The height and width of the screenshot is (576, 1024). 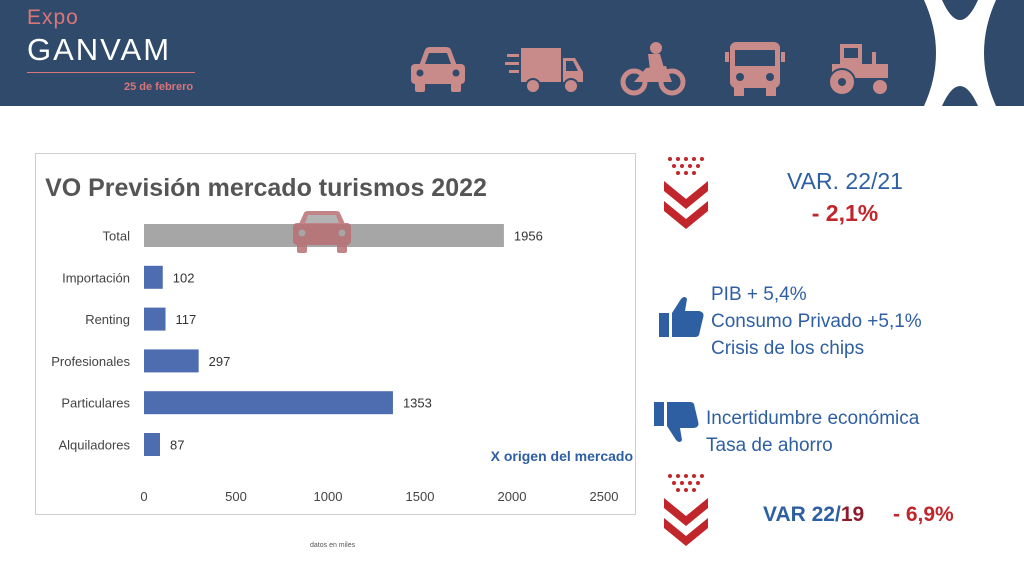 What do you see at coordinates (236, 496) in the screenshot?
I see `x-tick-label: 500` at bounding box center [236, 496].